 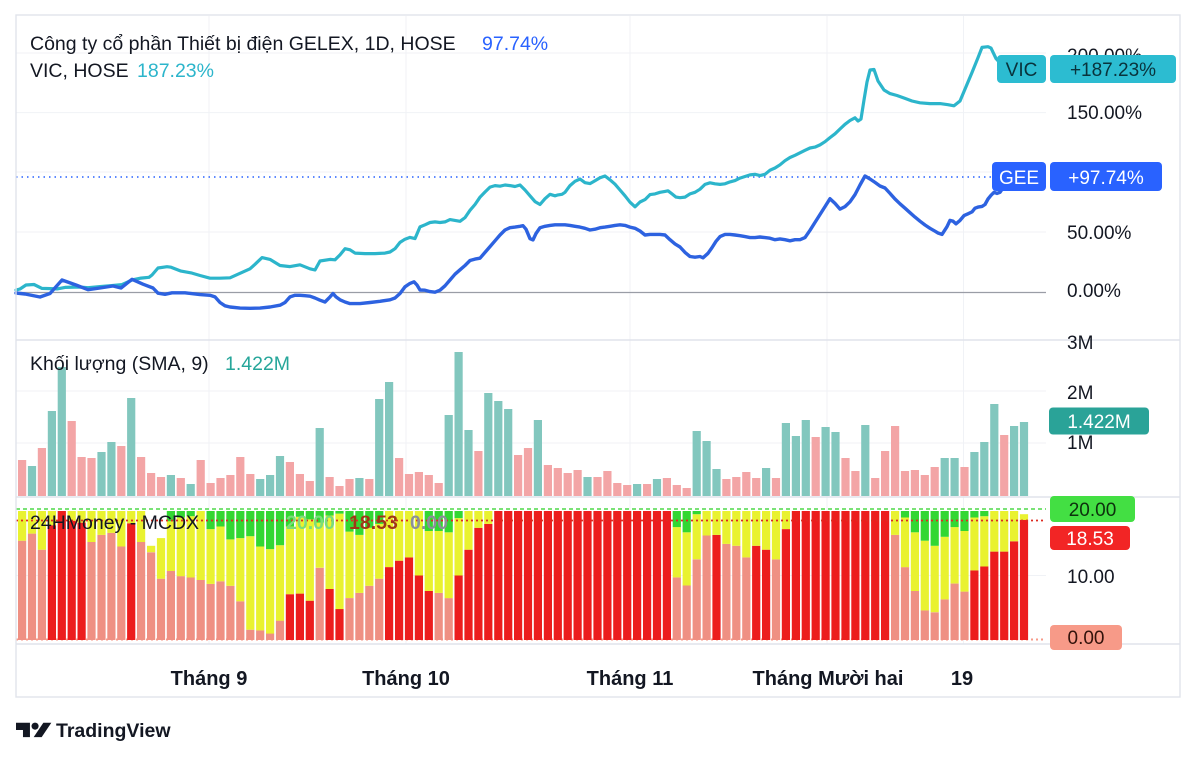 What do you see at coordinates (114, 523) in the screenshot?
I see `svg-text: 24HMoney - MCDX` at bounding box center [114, 523].